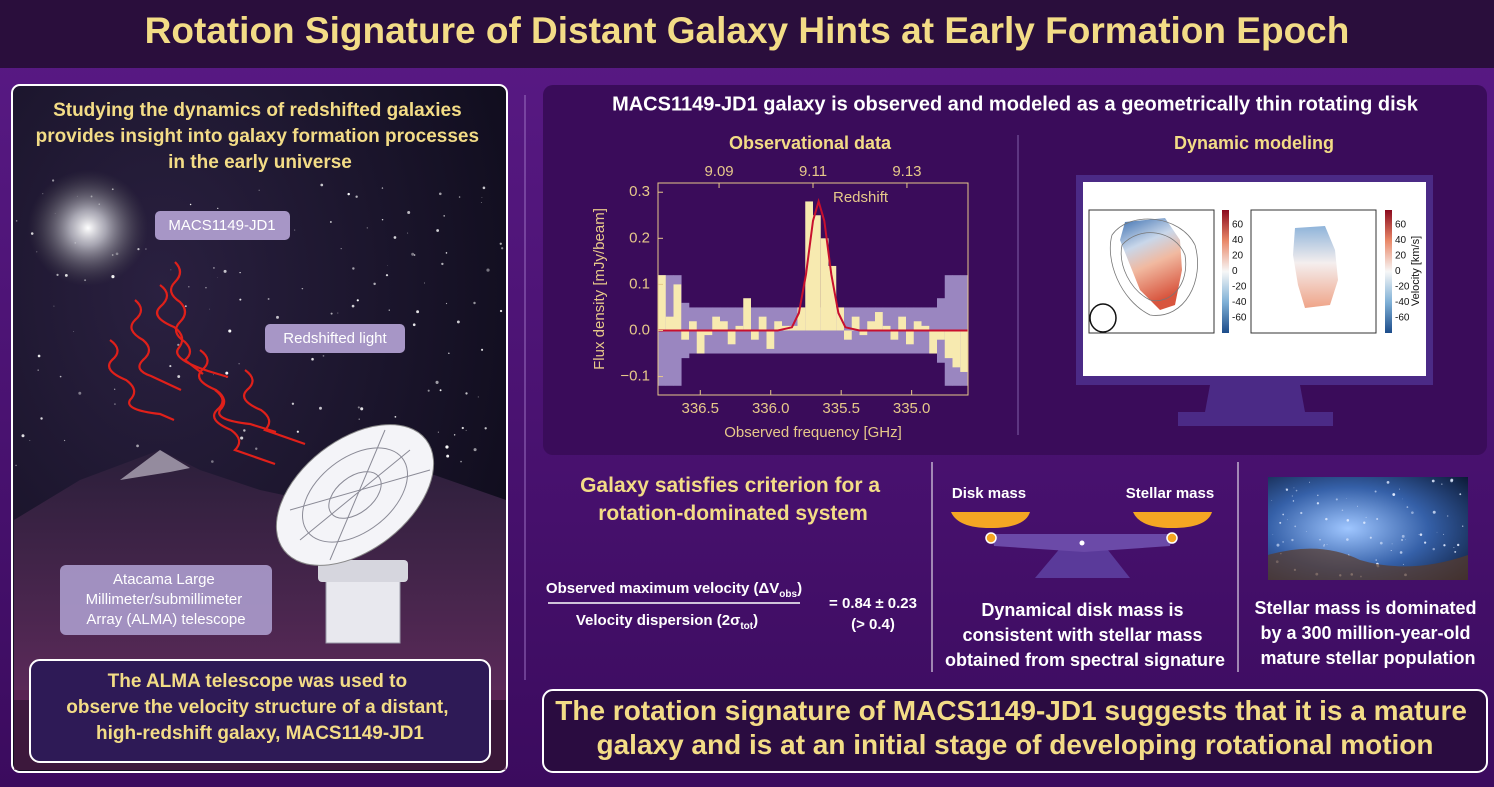  Describe the element at coordinates (813, 432) in the screenshot. I see `x-axis-label: Observed frequency [GHz]` at that location.